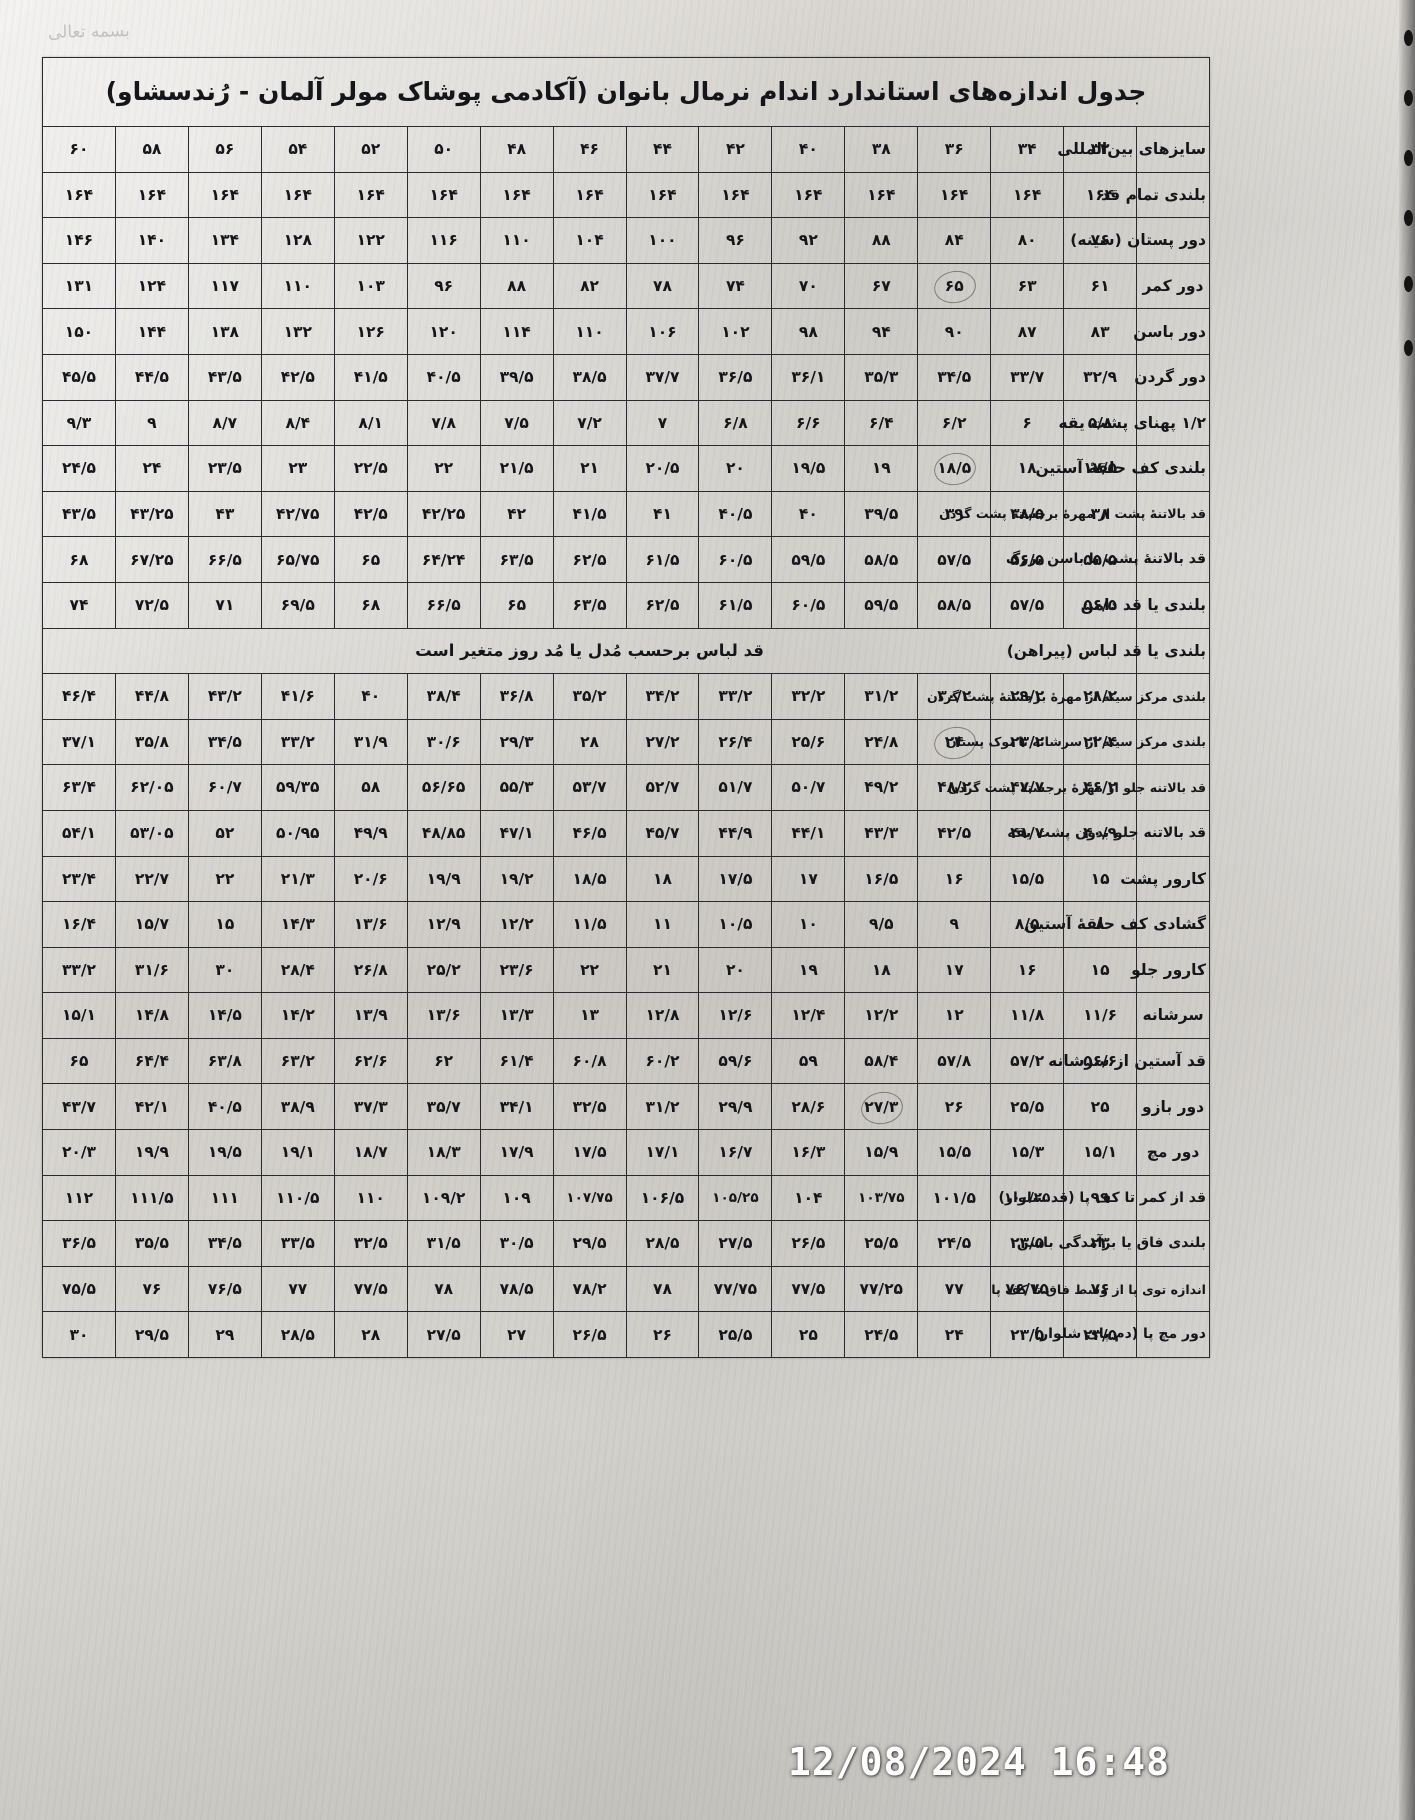 The height and width of the screenshot is (1820, 1415). I want to click on cell-value: ۲۲, so click(224, 879).